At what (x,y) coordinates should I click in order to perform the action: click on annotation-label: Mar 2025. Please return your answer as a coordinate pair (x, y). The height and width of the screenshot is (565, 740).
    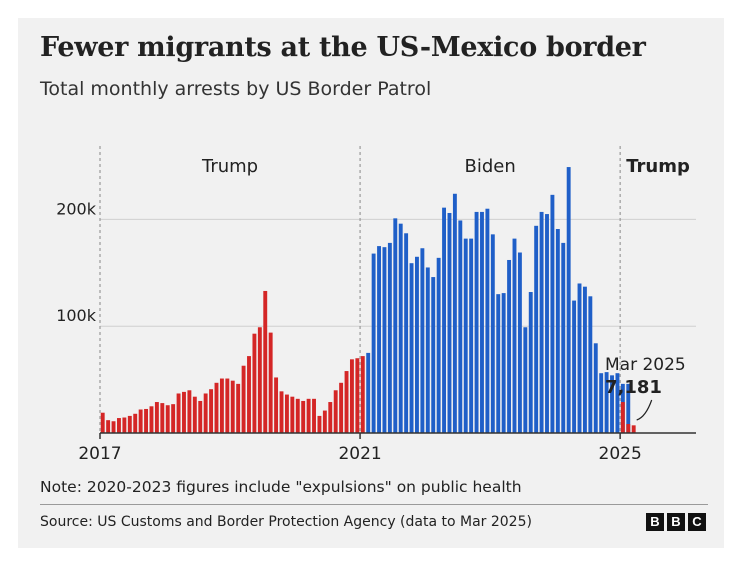
    Looking at the image, I should click on (645, 365).